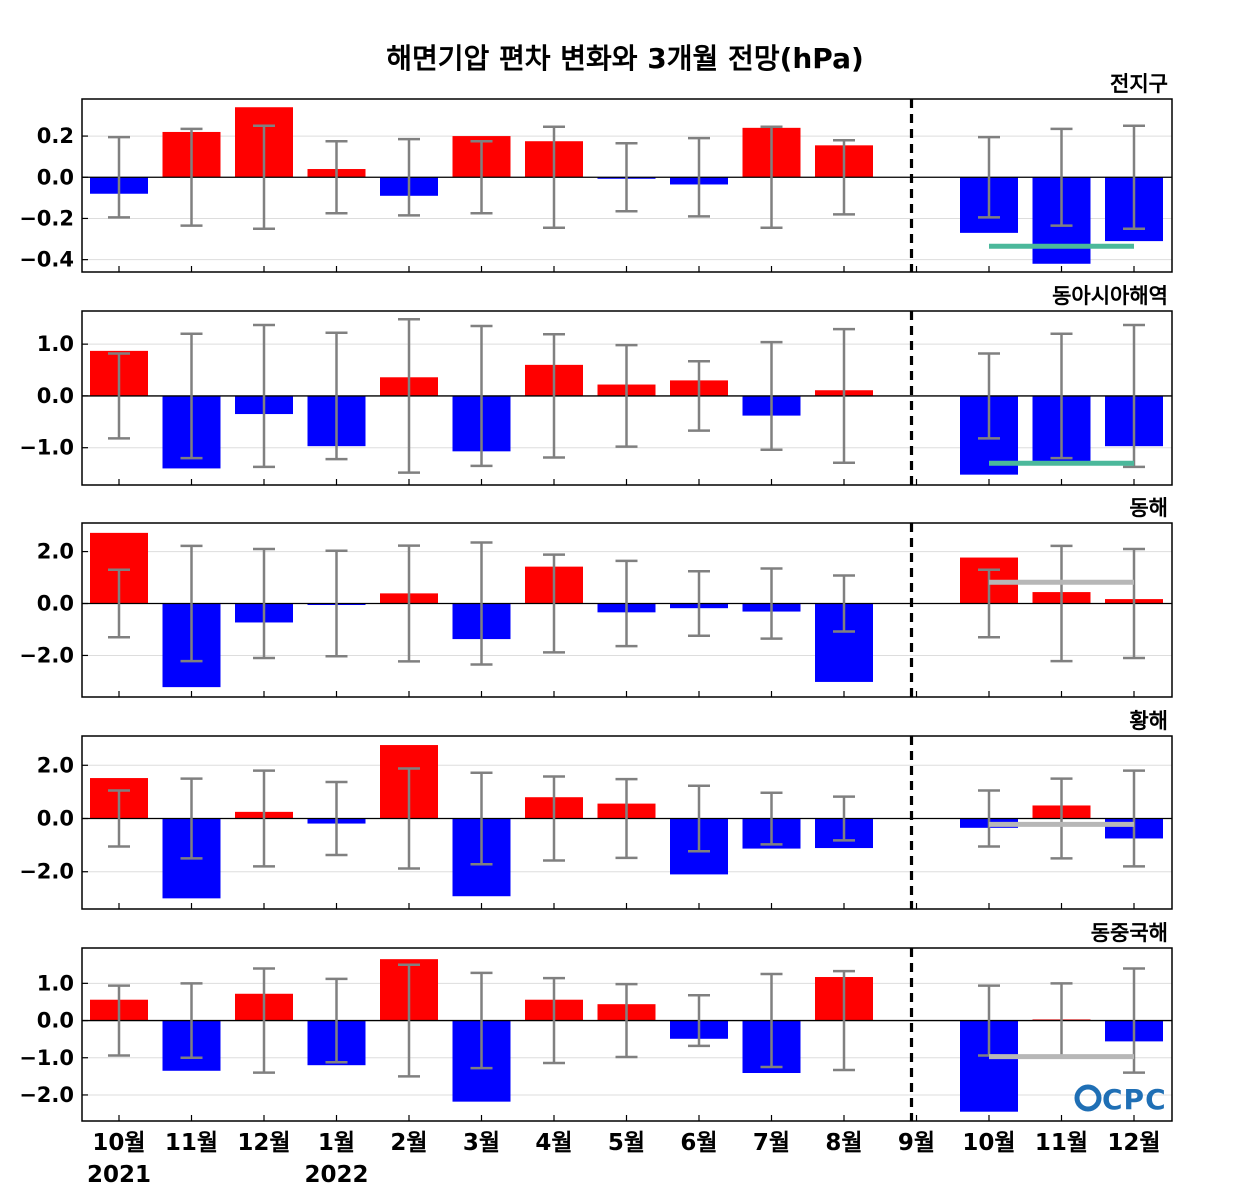 This screenshot has width=1250, height=1200. What do you see at coordinates (1088, 1098) in the screenshot?
I see `cpc-logo-mark` at bounding box center [1088, 1098].